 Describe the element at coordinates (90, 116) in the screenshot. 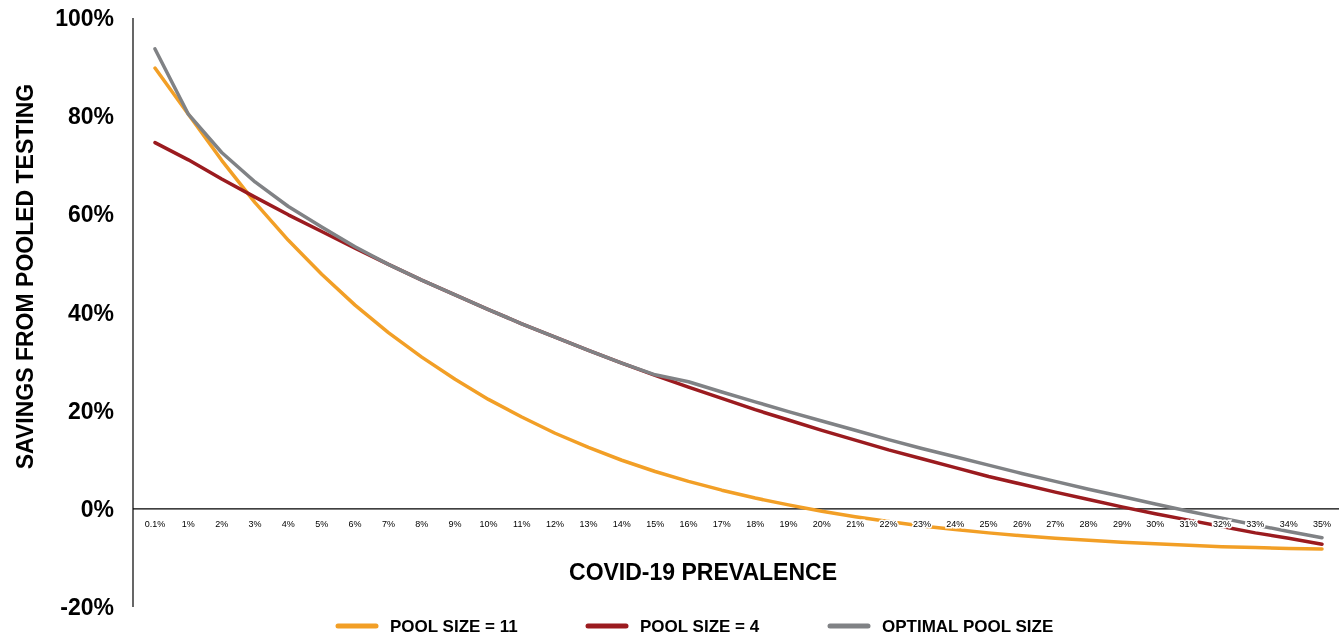

I see `y-tick-label: 80%` at that location.